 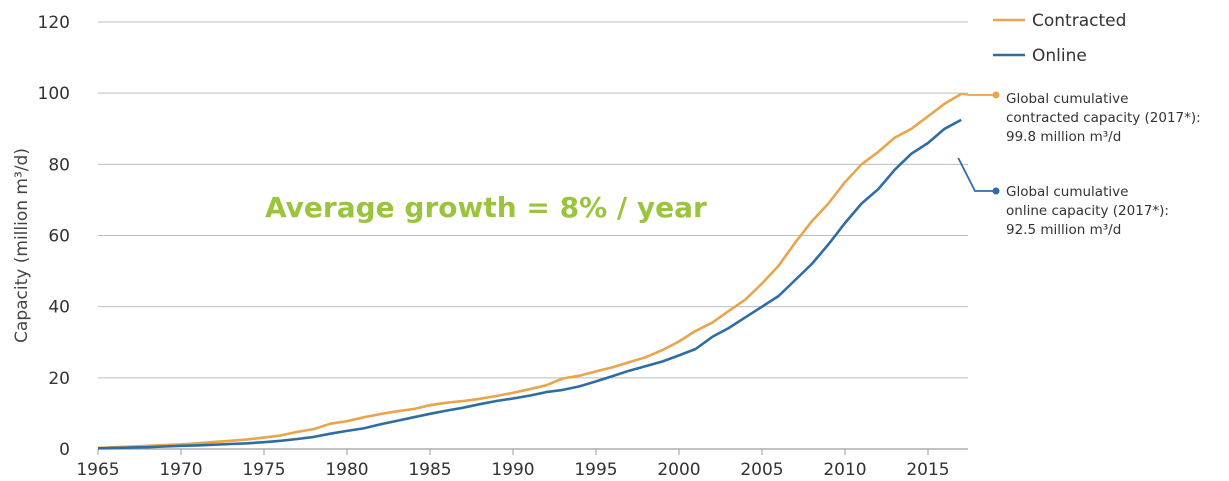 What do you see at coordinates (1059, 56) in the screenshot?
I see `legend-label-online: Online` at bounding box center [1059, 56].